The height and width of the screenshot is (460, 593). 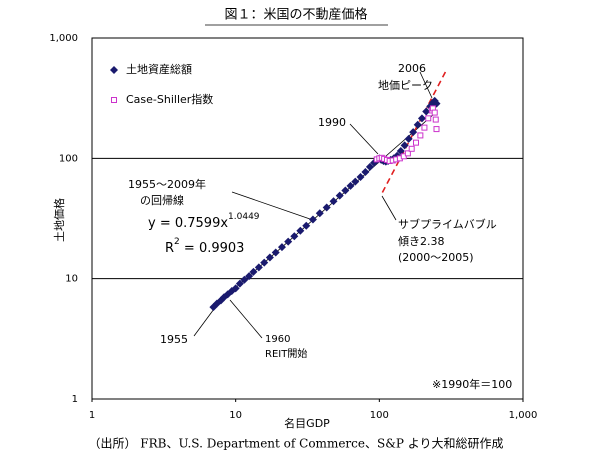 I want to click on annotation: 2006, so click(x=412, y=68).